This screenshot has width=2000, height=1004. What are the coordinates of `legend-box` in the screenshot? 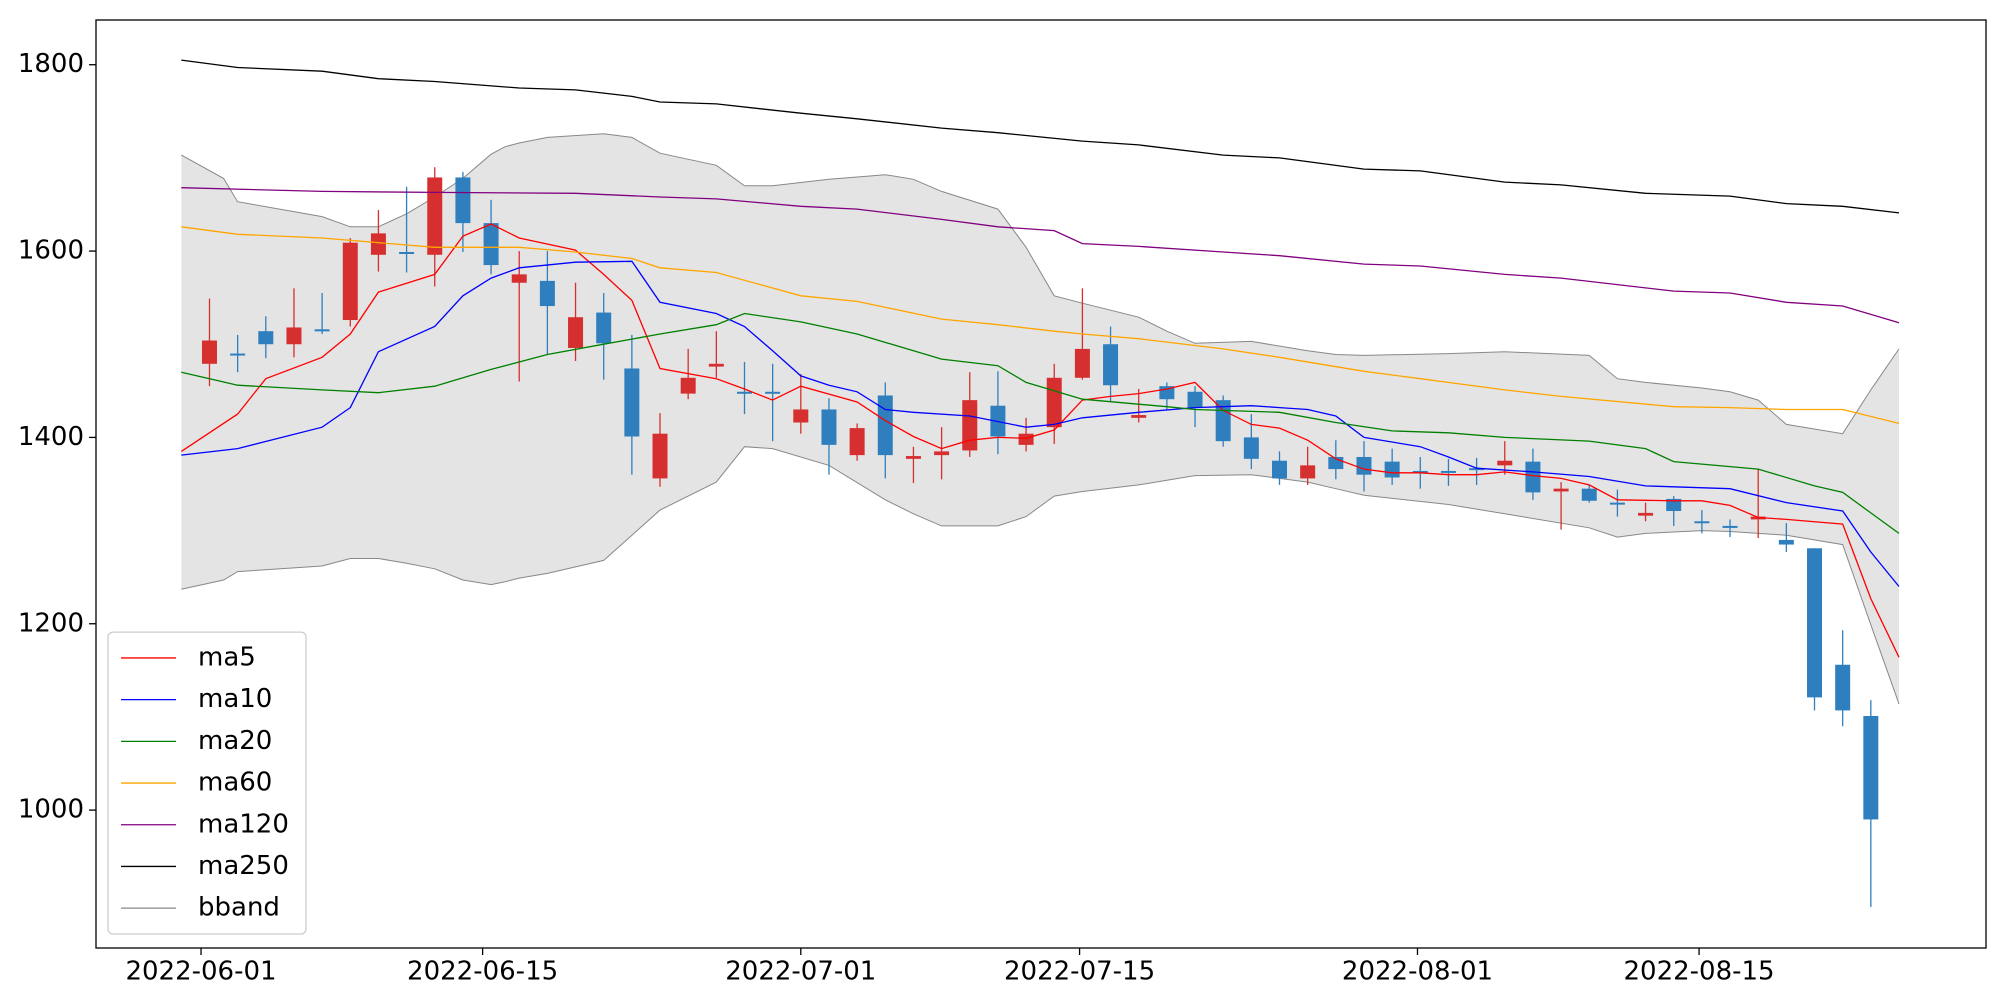 It's located at (207, 783).